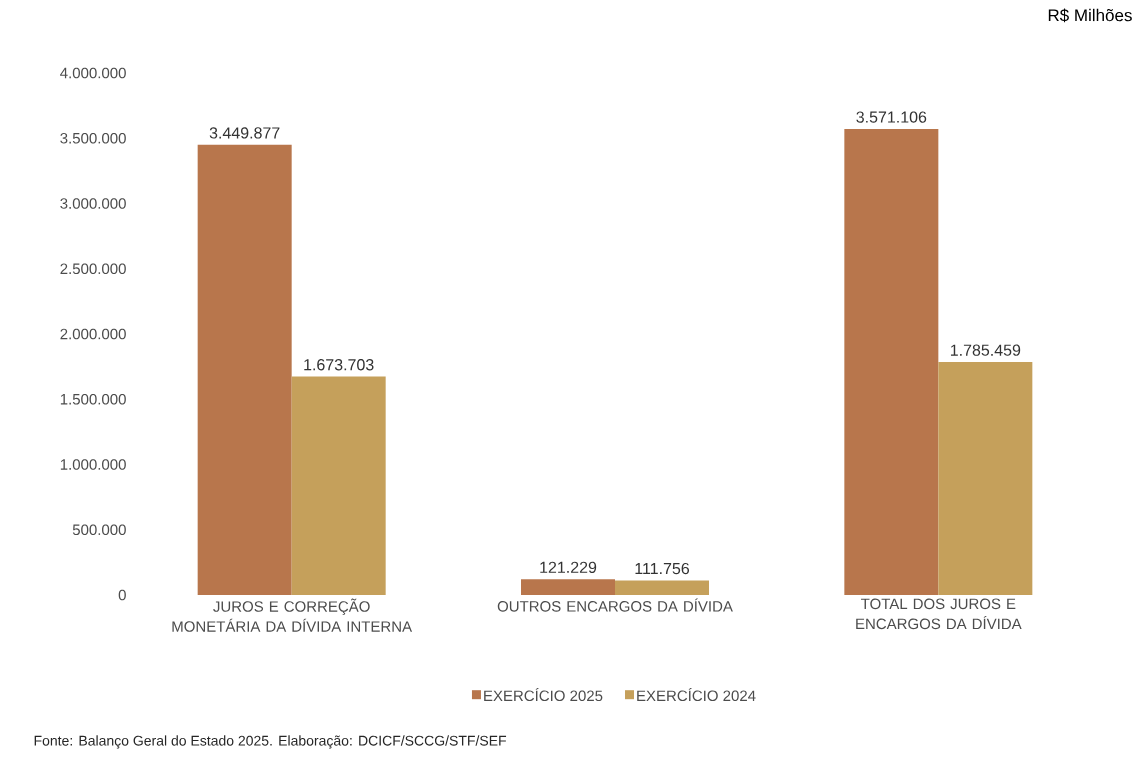 The height and width of the screenshot is (760, 1139). I want to click on y-tick-label: 3.000.000, so click(93, 203).